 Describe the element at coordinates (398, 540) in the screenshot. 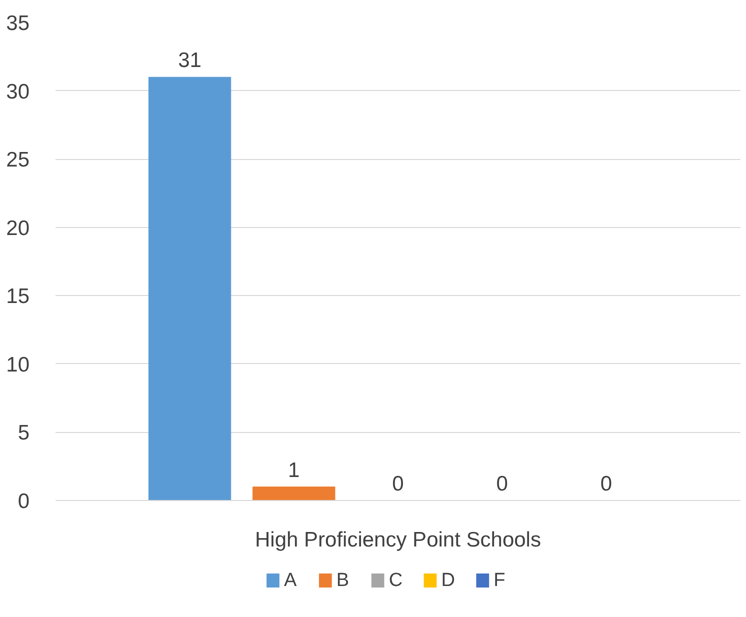

I see `x-tick-label: High Proficiency Point Schools` at that location.